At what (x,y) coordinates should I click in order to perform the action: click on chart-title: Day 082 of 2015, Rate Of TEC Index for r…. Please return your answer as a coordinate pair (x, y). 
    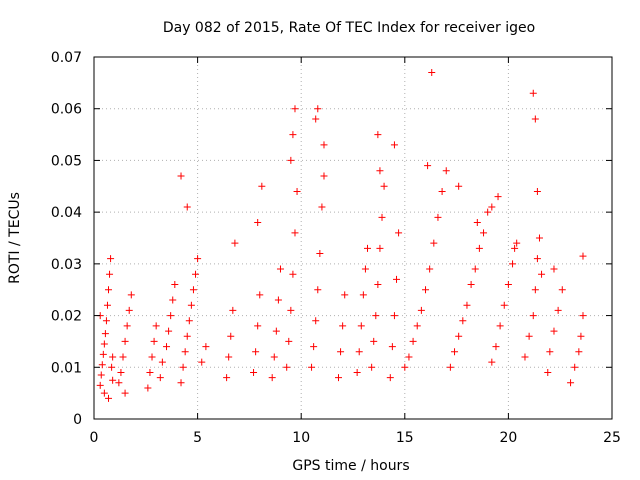
    Looking at the image, I should click on (349, 28).